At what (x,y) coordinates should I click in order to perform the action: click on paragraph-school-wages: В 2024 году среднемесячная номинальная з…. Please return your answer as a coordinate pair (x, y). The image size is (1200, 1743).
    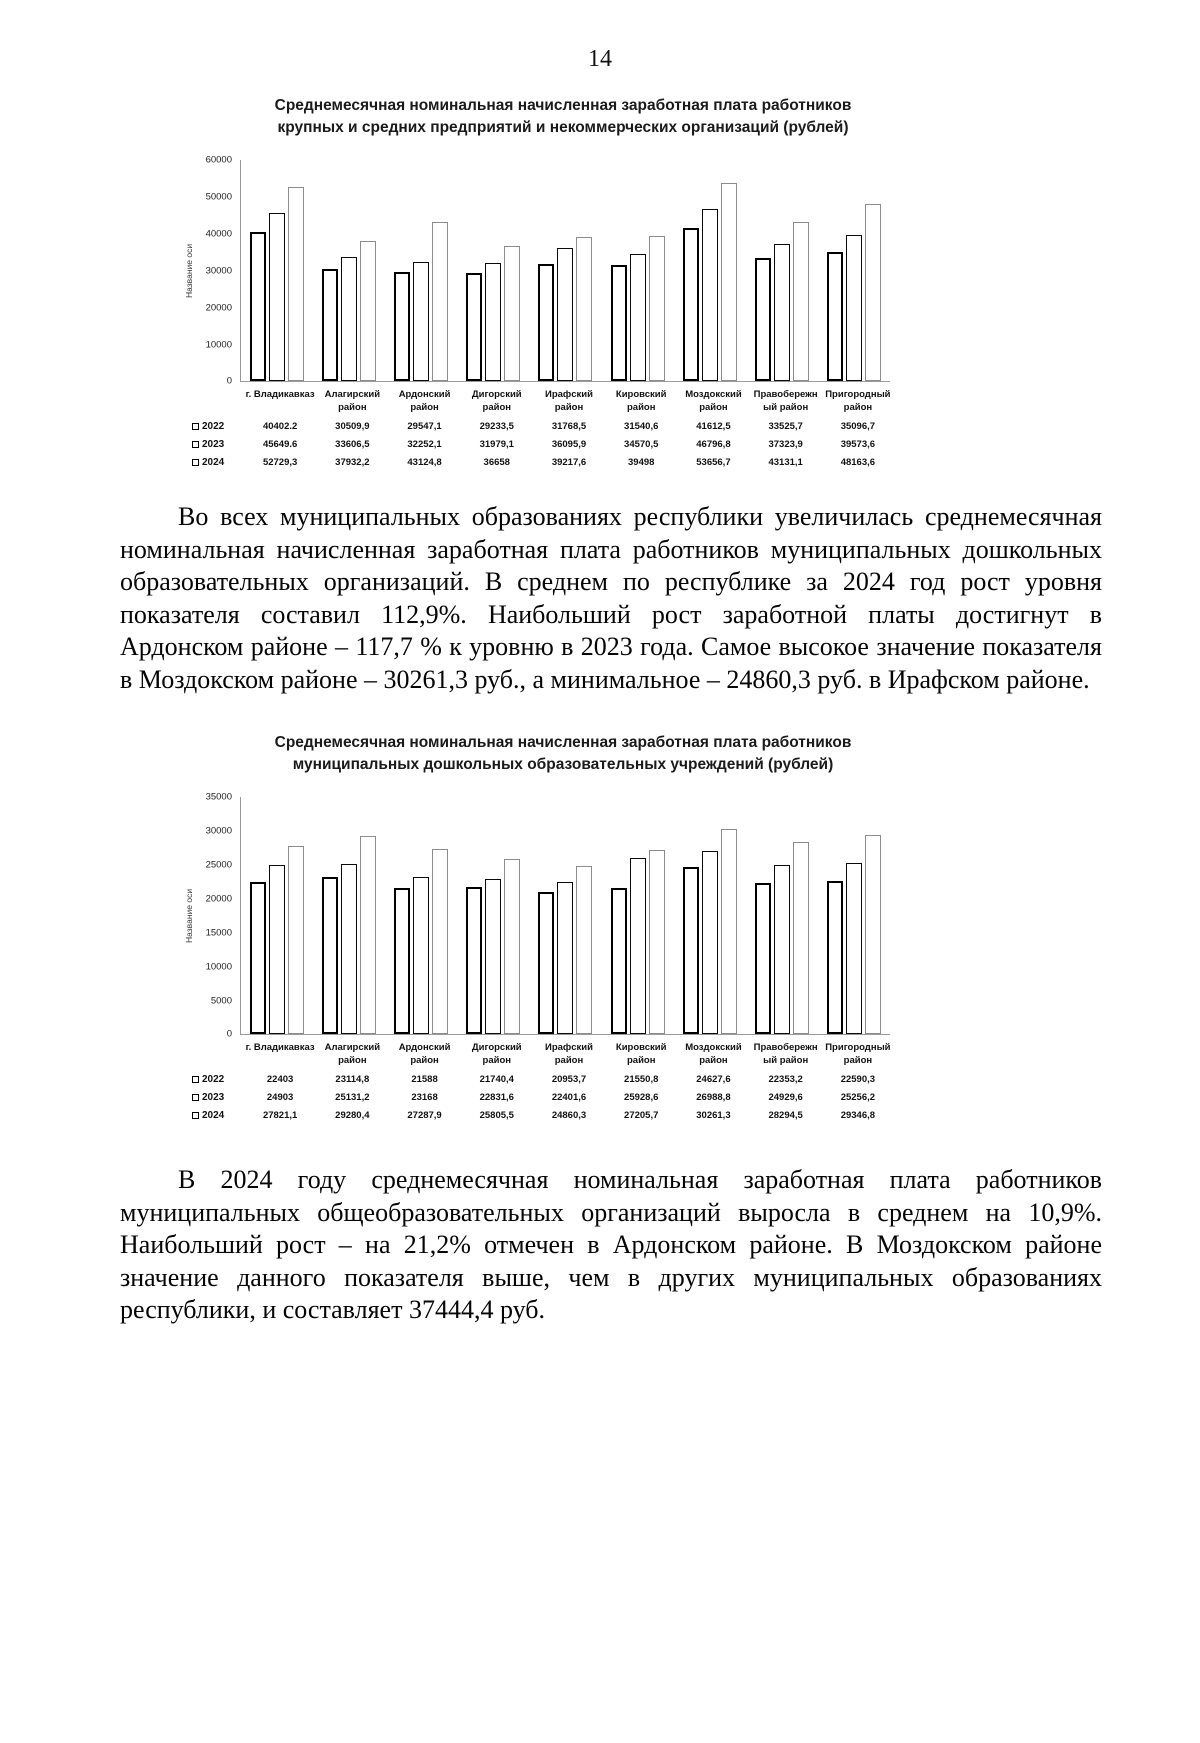
    Looking at the image, I should click on (611, 1245).